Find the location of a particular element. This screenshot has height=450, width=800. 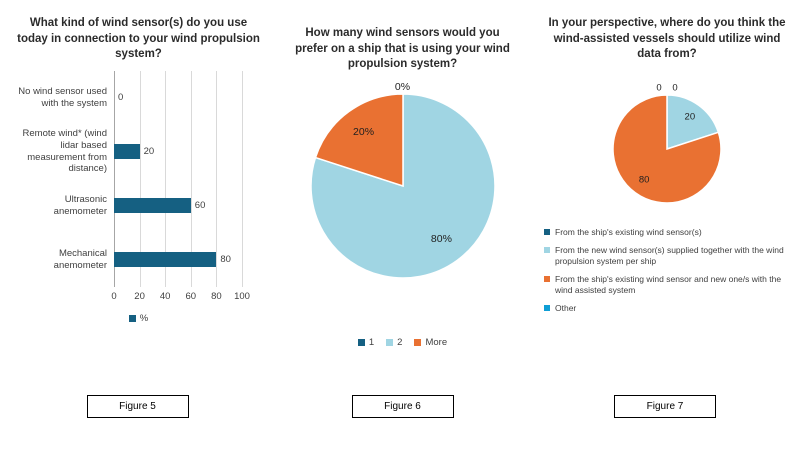

bar-x-axis: 0 20 40 60 80 100 is located at coordinates (180, 297).